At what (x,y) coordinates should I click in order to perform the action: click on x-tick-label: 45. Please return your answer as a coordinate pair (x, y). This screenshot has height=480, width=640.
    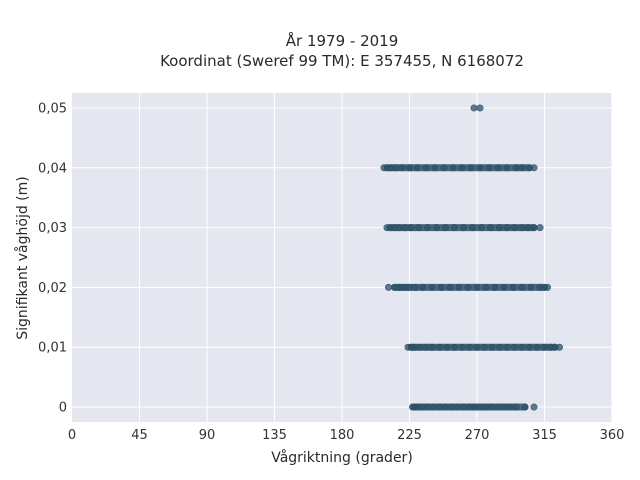
    Looking at the image, I should click on (139, 435).